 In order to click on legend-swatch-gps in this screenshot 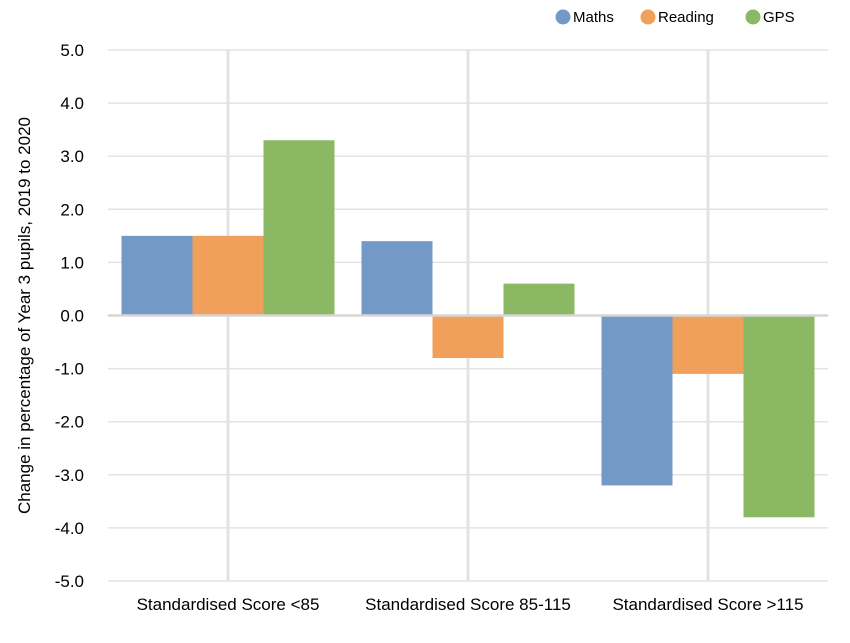, I will do `click(753, 17)`.